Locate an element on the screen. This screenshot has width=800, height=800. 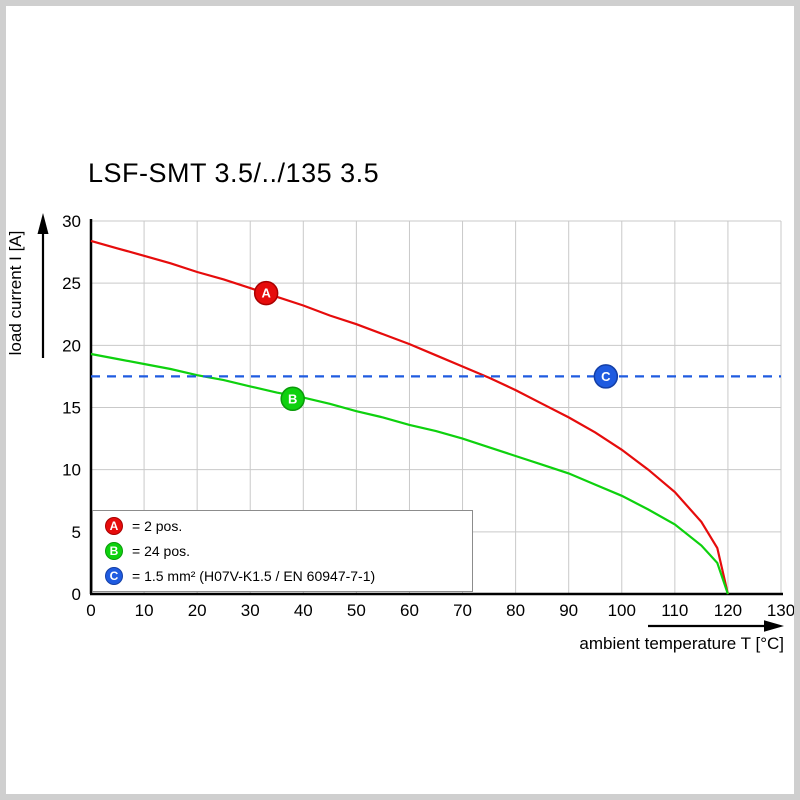
legend-badge-c: C is located at coordinates (114, 575).